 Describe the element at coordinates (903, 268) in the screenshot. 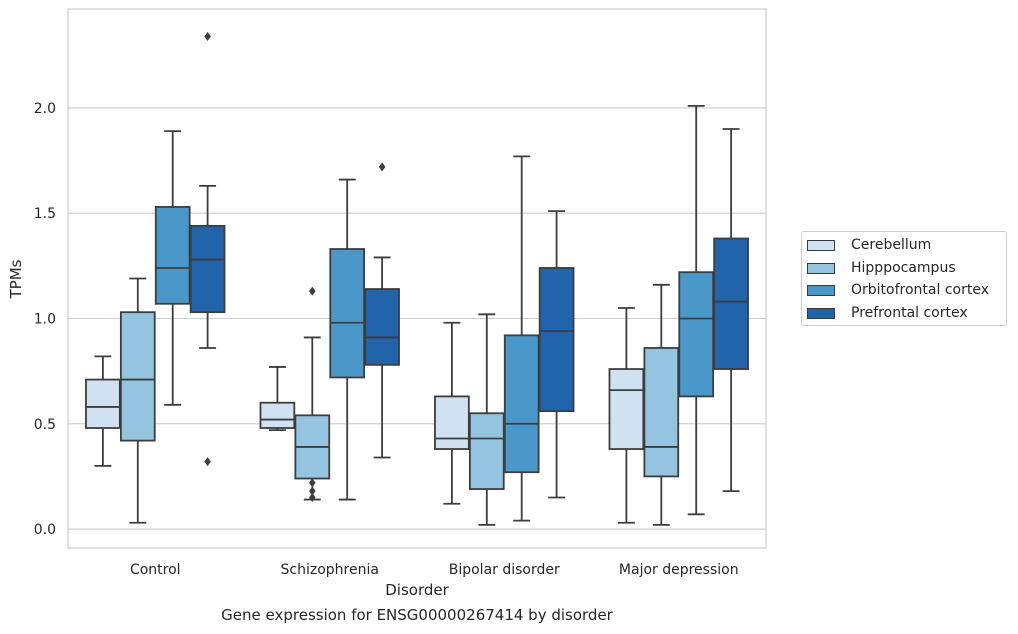

I see `legend-label-hippocampus: Hipppocampus` at that location.